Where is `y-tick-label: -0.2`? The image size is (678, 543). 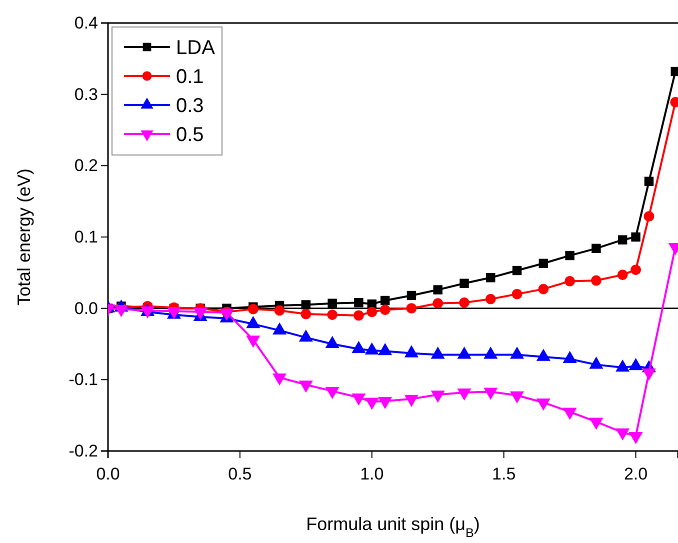
y-tick-label: -0.2 is located at coordinates (83, 450).